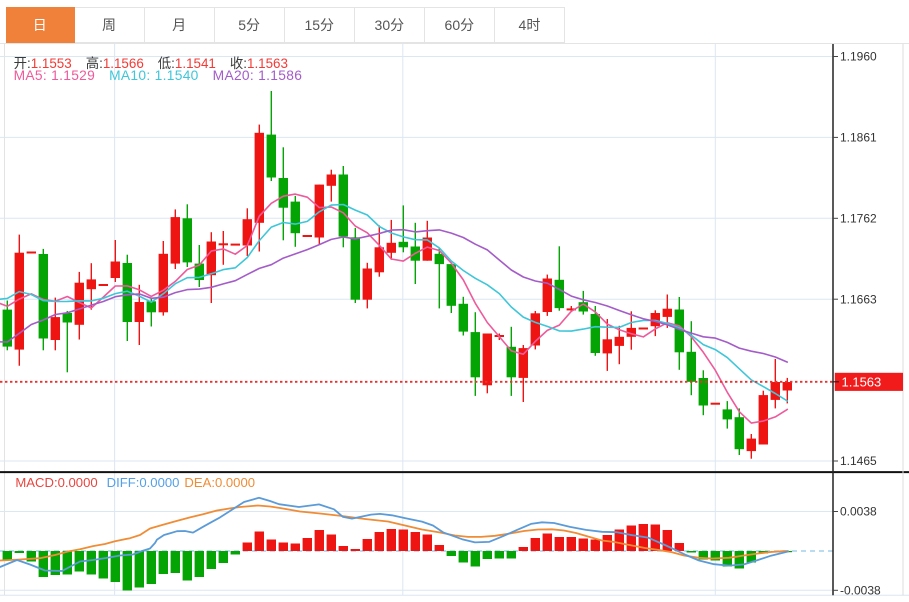  Describe the element at coordinates (860, 591) in the screenshot. I see `svg-text: -0.0038` at that location.